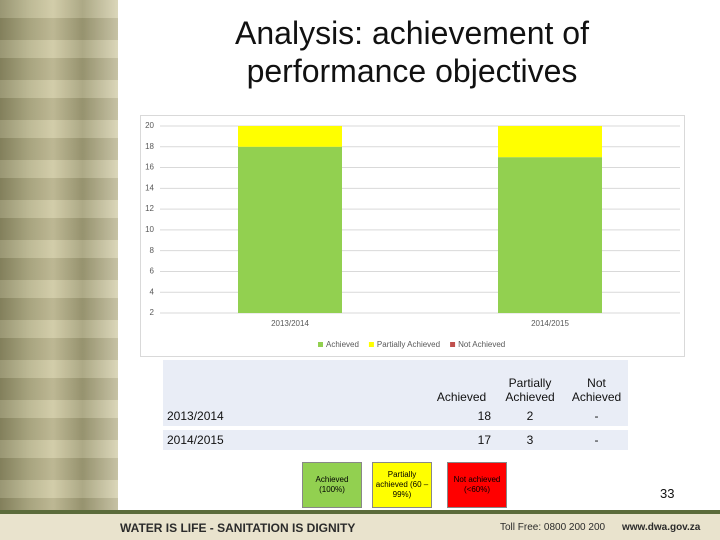 The height and width of the screenshot is (540, 720). I want to click on key-box: Achieved (100%), so click(332, 485).